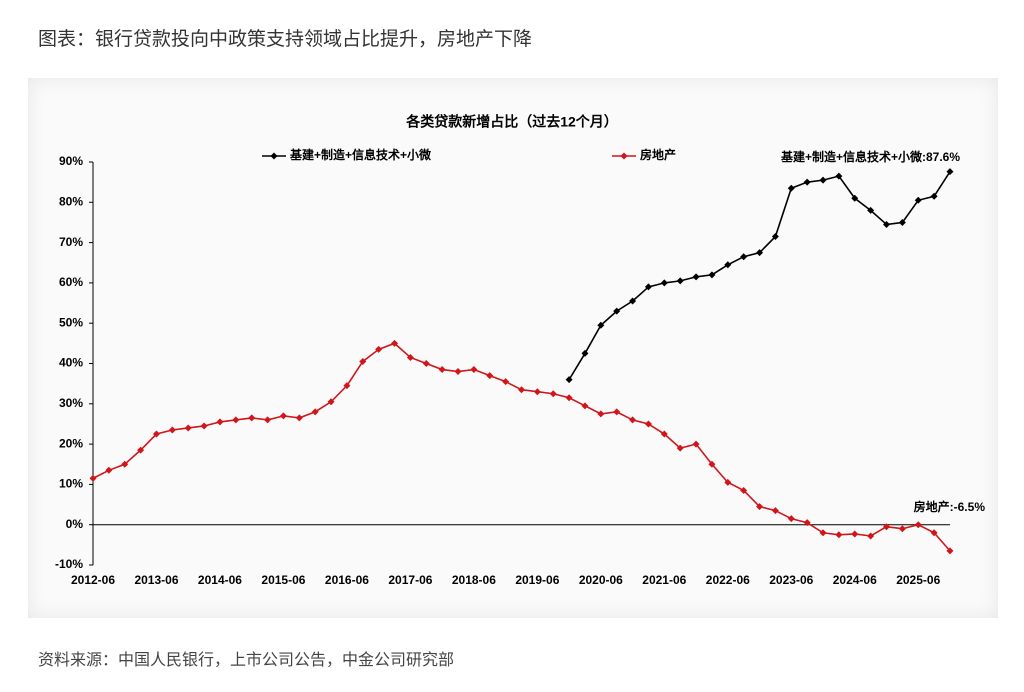 This screenshot has height=692, width=1024. Describe the element at coordinates (71, 322) in the screenshot. I see `y-tick-label: 50%` at that location.